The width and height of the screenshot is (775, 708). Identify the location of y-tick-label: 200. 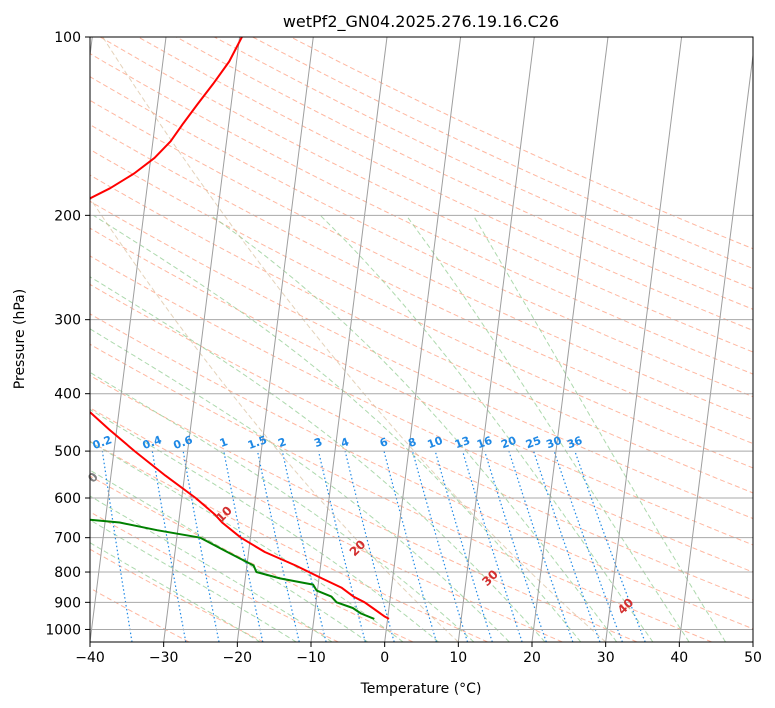
(67, 216).